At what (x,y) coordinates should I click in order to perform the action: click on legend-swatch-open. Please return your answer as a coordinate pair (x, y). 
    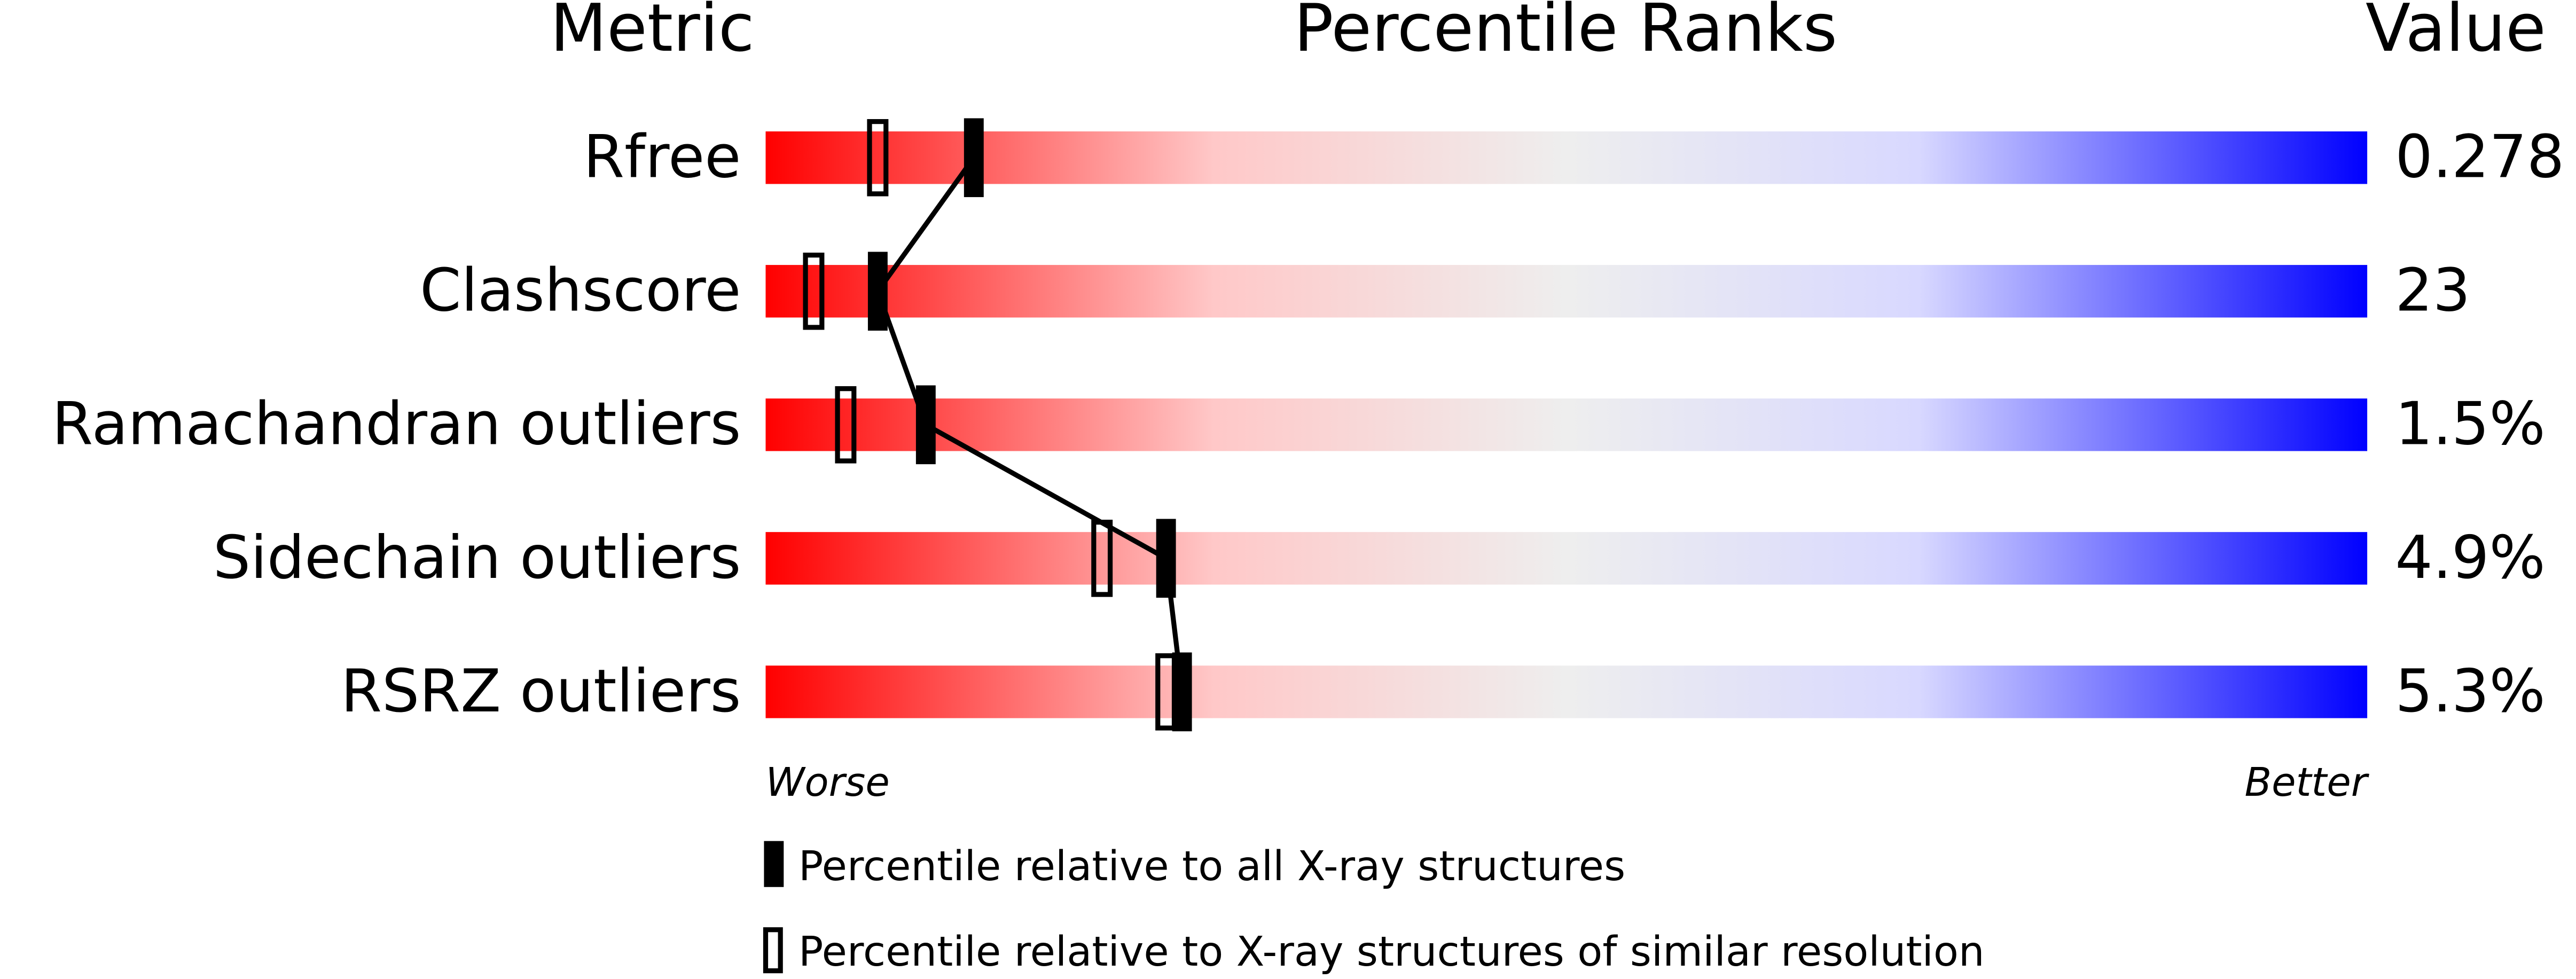
    Looking at the image, I should click on (773, 950).